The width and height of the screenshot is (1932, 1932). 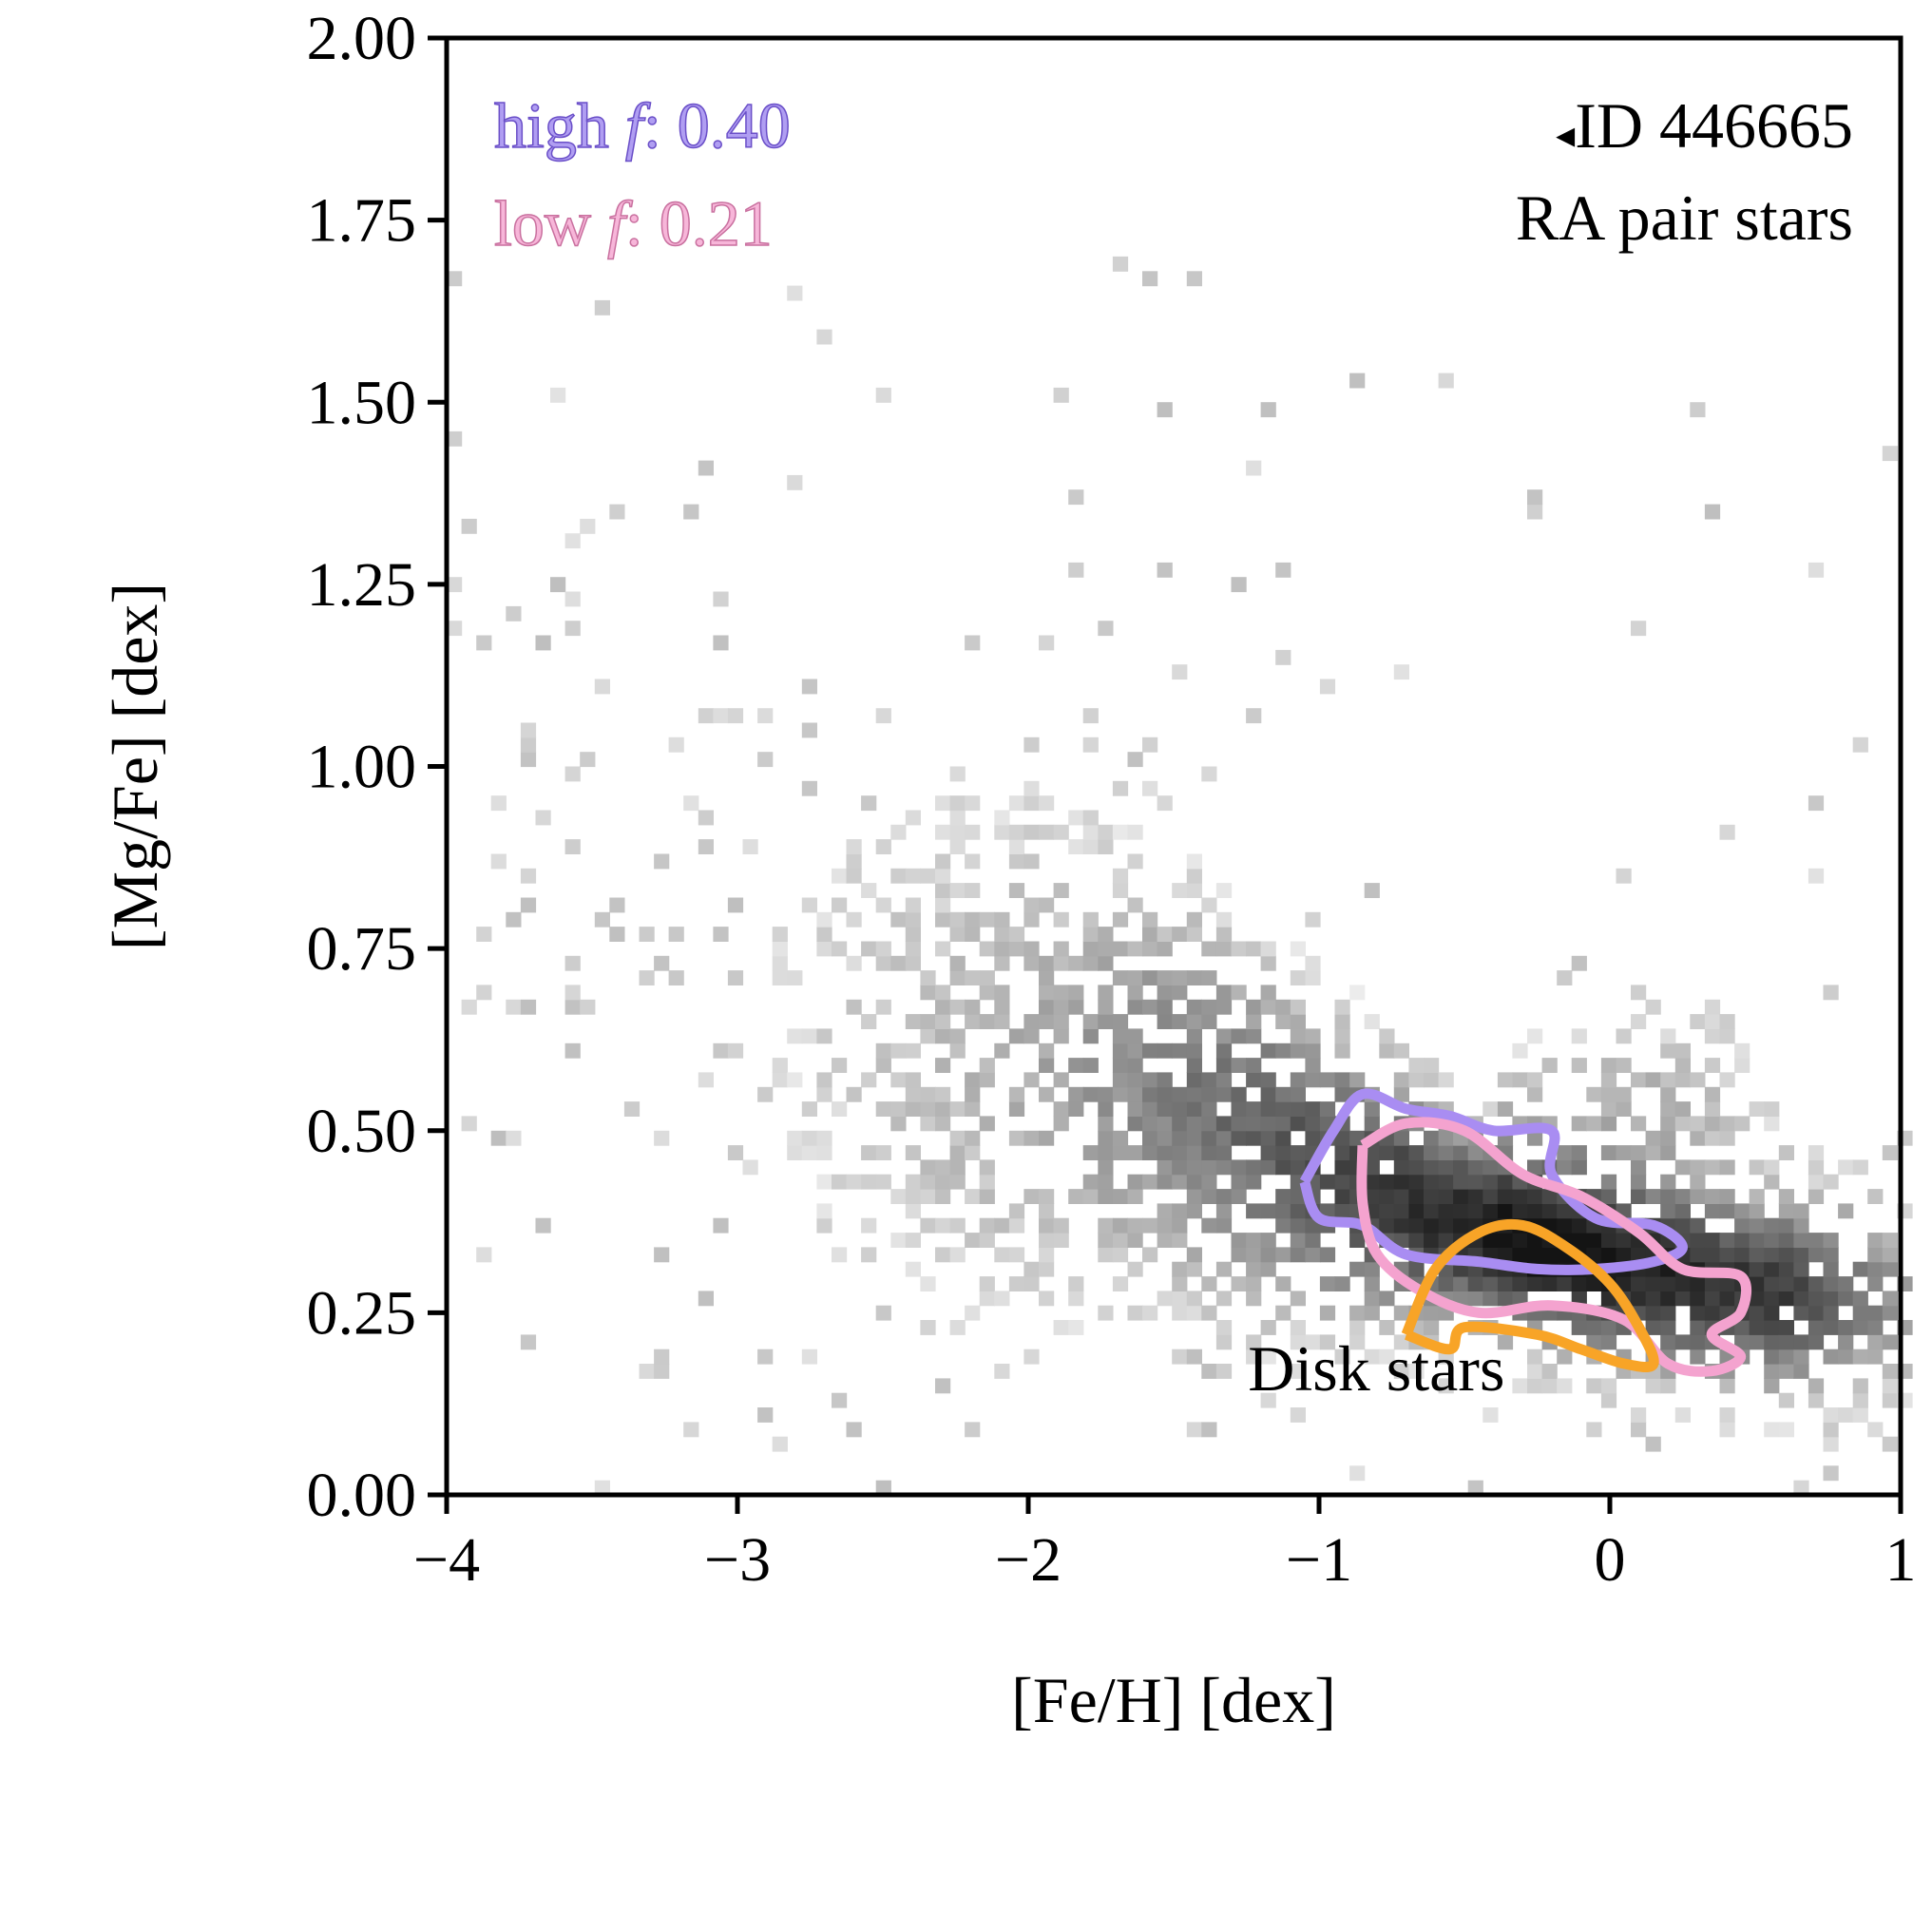 I want to click on y-tick-label: 1.50, so click(x=362, y=402).